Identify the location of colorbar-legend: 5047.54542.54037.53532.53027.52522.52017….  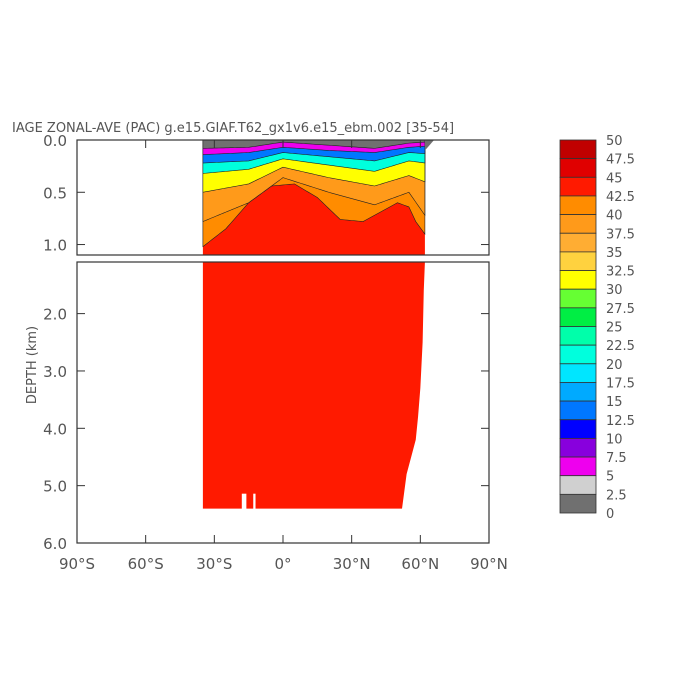
(597, 328).